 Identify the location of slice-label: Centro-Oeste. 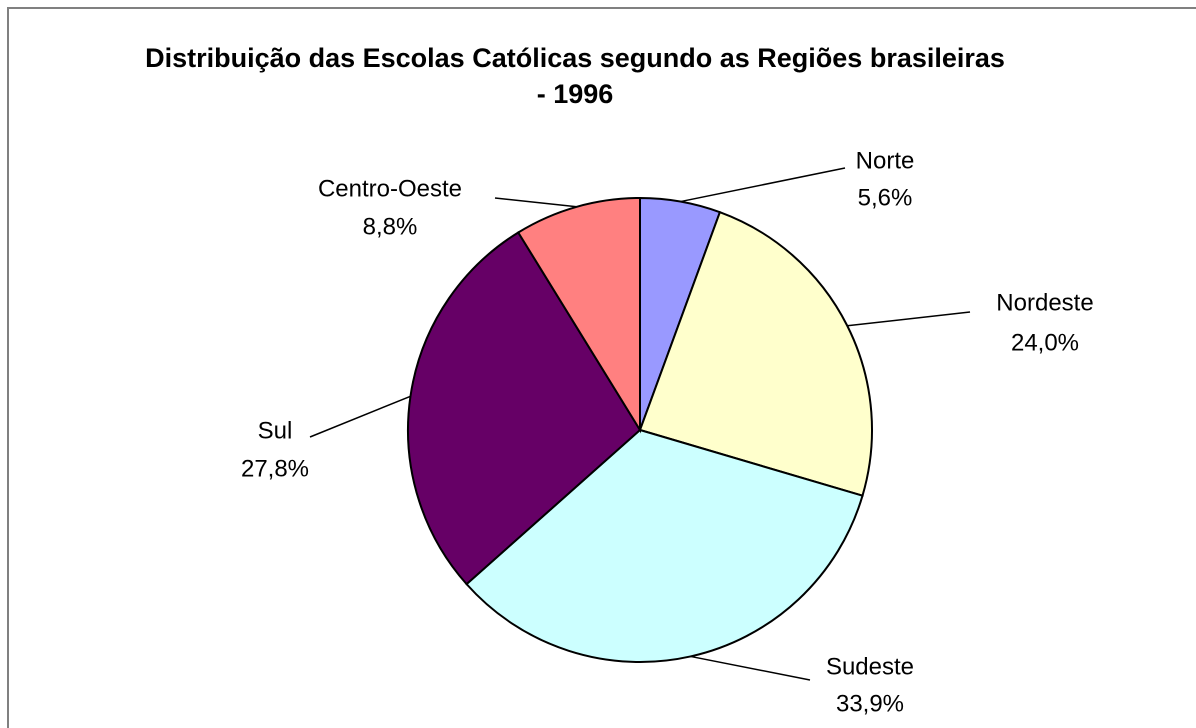
(390, 188).